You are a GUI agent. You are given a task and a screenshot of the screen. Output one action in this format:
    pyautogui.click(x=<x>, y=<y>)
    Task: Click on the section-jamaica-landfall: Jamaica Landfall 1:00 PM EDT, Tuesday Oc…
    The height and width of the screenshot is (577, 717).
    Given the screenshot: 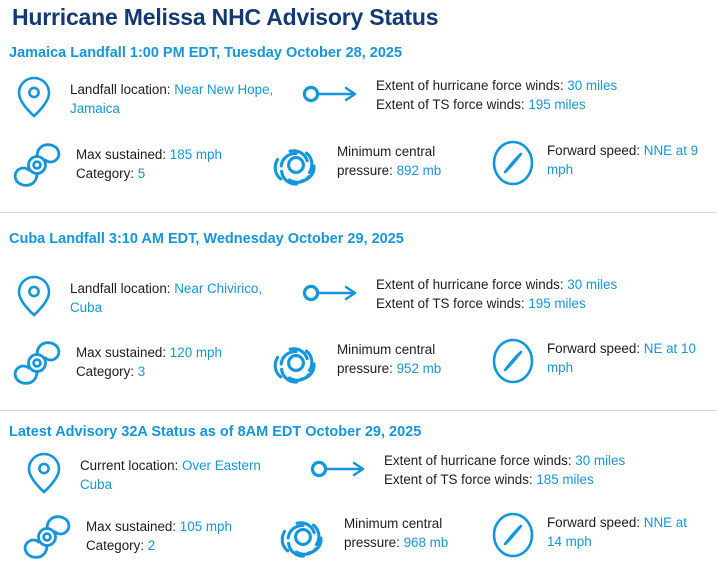 What is the action you would take?
    pyautogui.click(x=358, y=53)
    